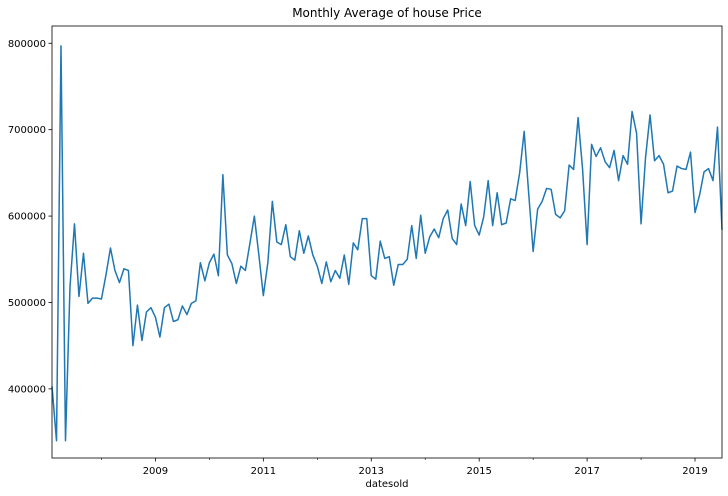 The image size is (728, 496). What do you see at coordinates (155, 471) in the screenshot?
I see `x-tick-label: 2009` at bounding box center [155, 471].